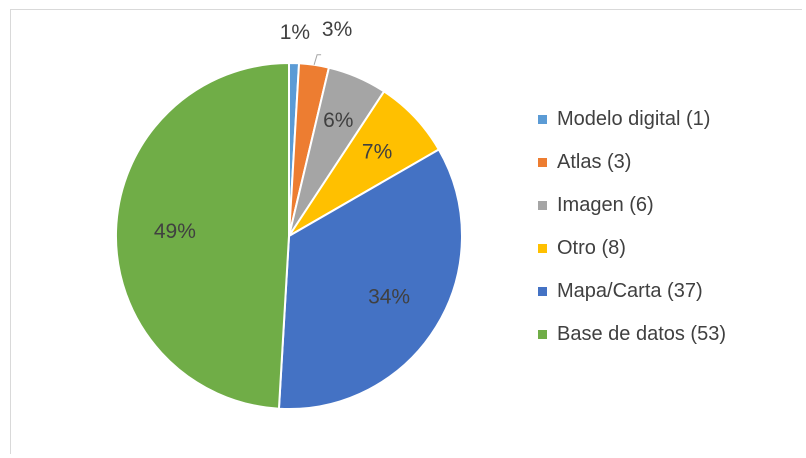 This screenshot has height=458, width=806. I want to click on legend-item-3: Imagen (6), so click(632, 204).